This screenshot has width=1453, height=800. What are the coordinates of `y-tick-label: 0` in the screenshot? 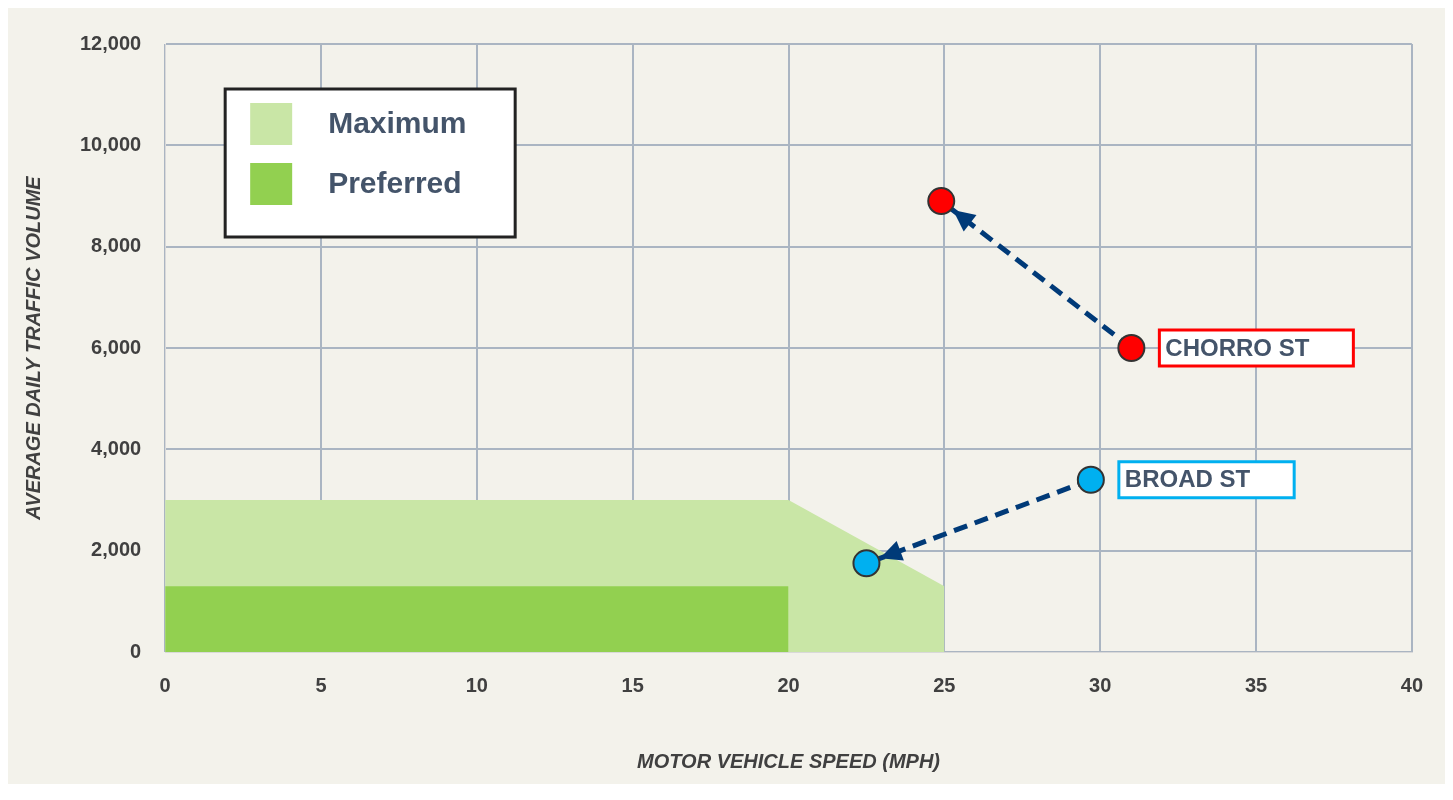 It's located at (136, 650).